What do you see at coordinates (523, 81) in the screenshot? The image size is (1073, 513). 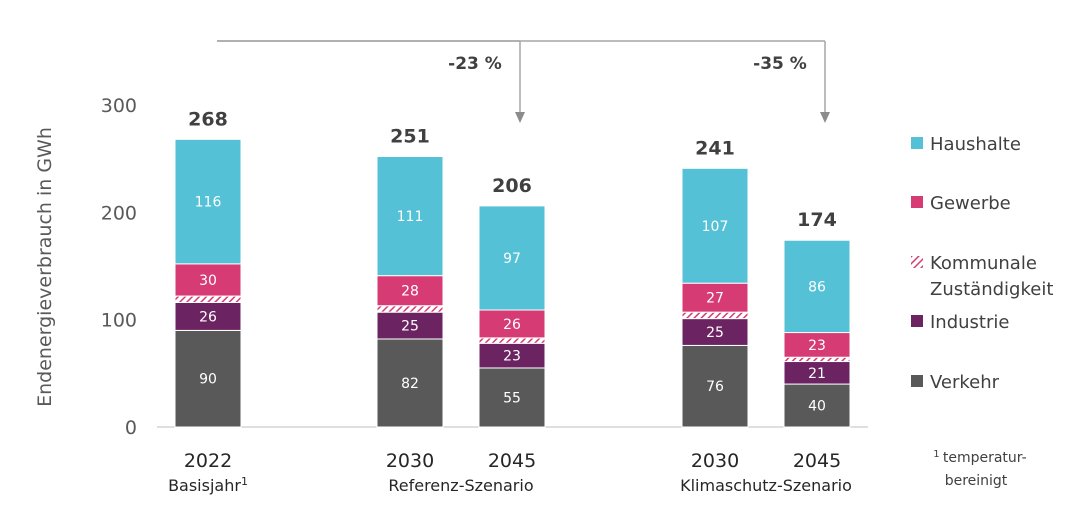 I see `change-annotations: -23 % -35 %` at bounding box center [523, 81].